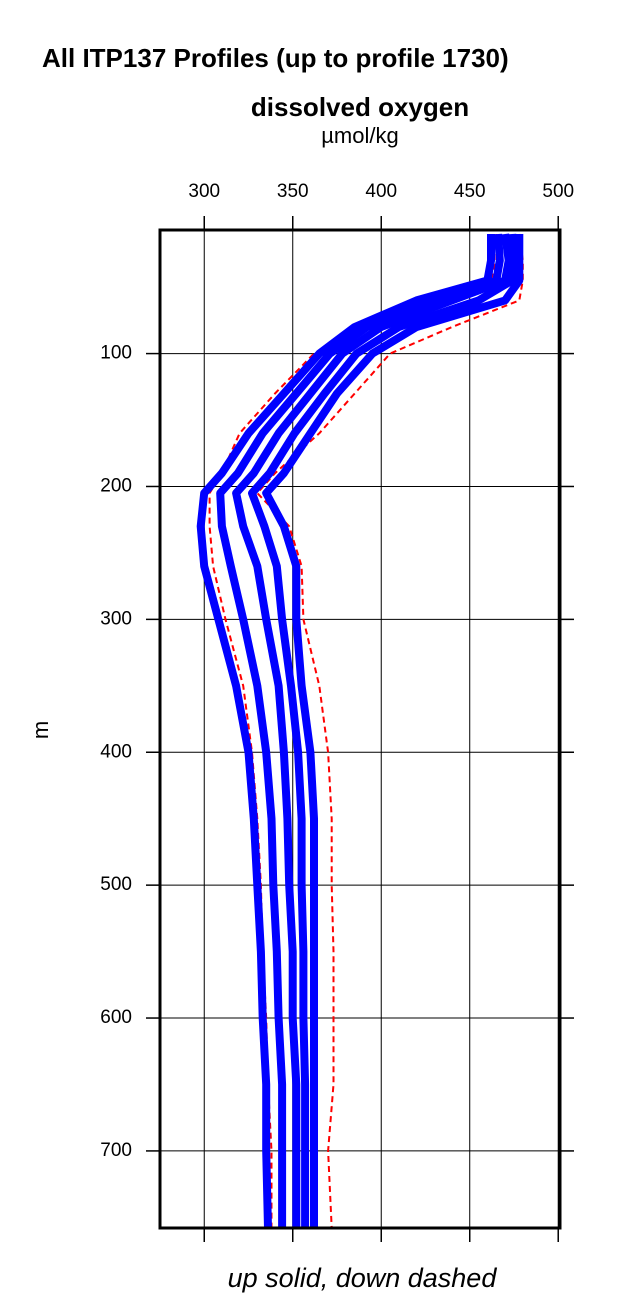 This screenshot has height=1300, width=630. I want to click on y-tick-label: 500, so click(116, 884).